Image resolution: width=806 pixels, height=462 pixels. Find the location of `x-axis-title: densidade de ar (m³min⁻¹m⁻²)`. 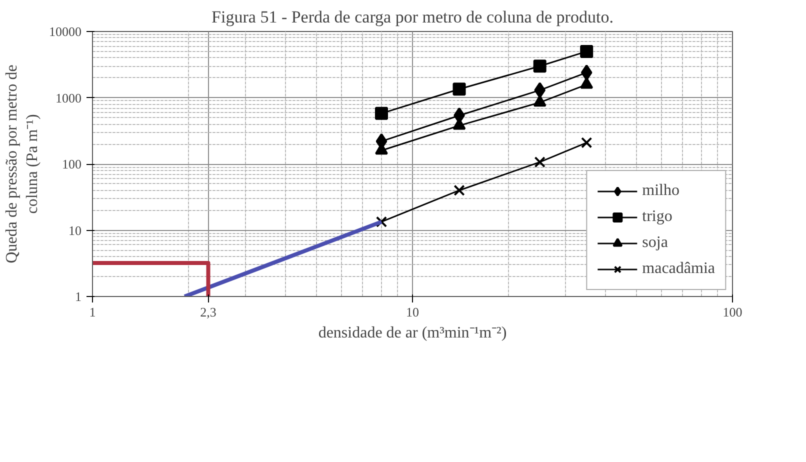

x-axis-title: densidade de ar (m³min⁻¹m⁻²) is located at coordinates (412, 333).